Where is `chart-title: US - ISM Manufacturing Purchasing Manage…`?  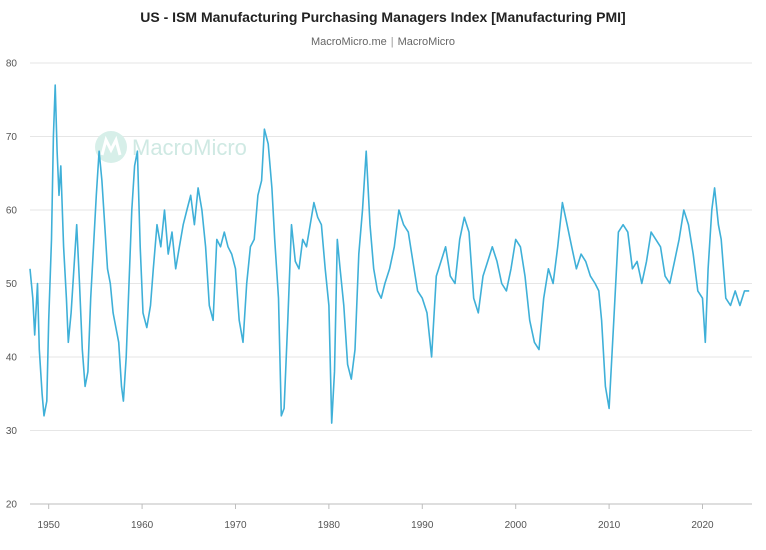
chart-title: US - ISM Manufacturing Purchasing Manage… is located at coordinates (383, 17).